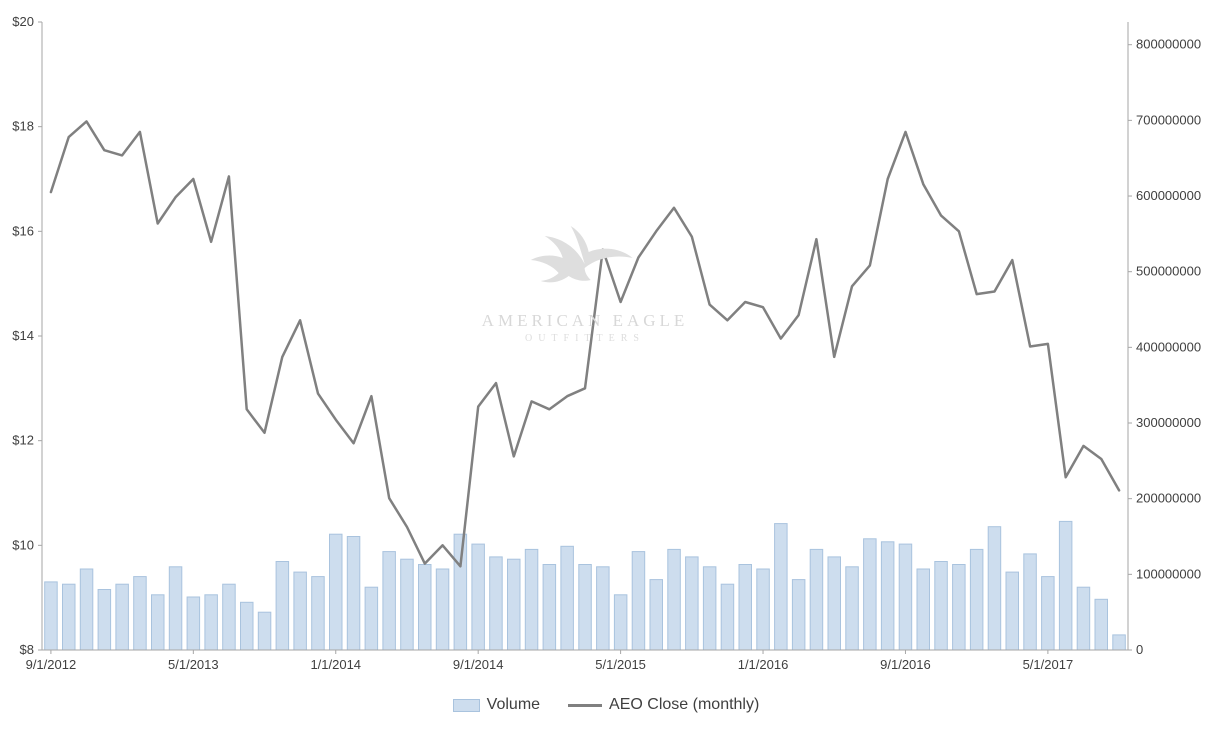 The width and height of the screenshot is (1212, 732). What do you see at coordinates (1168, 44) in the screenshot?
I see `right-axis-label: 800000000` at bounding box center [1168, 44].